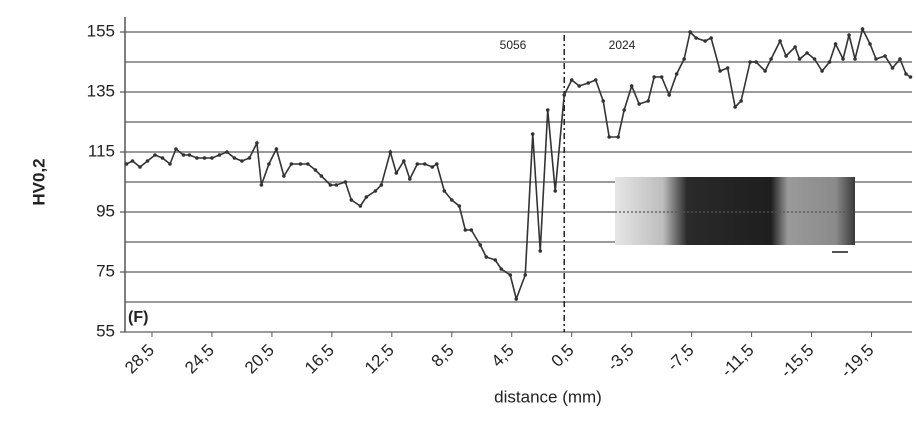 This screenshot has width=916, height=423. I want to click on x-tick-label: 8,5, so click(443, 356).